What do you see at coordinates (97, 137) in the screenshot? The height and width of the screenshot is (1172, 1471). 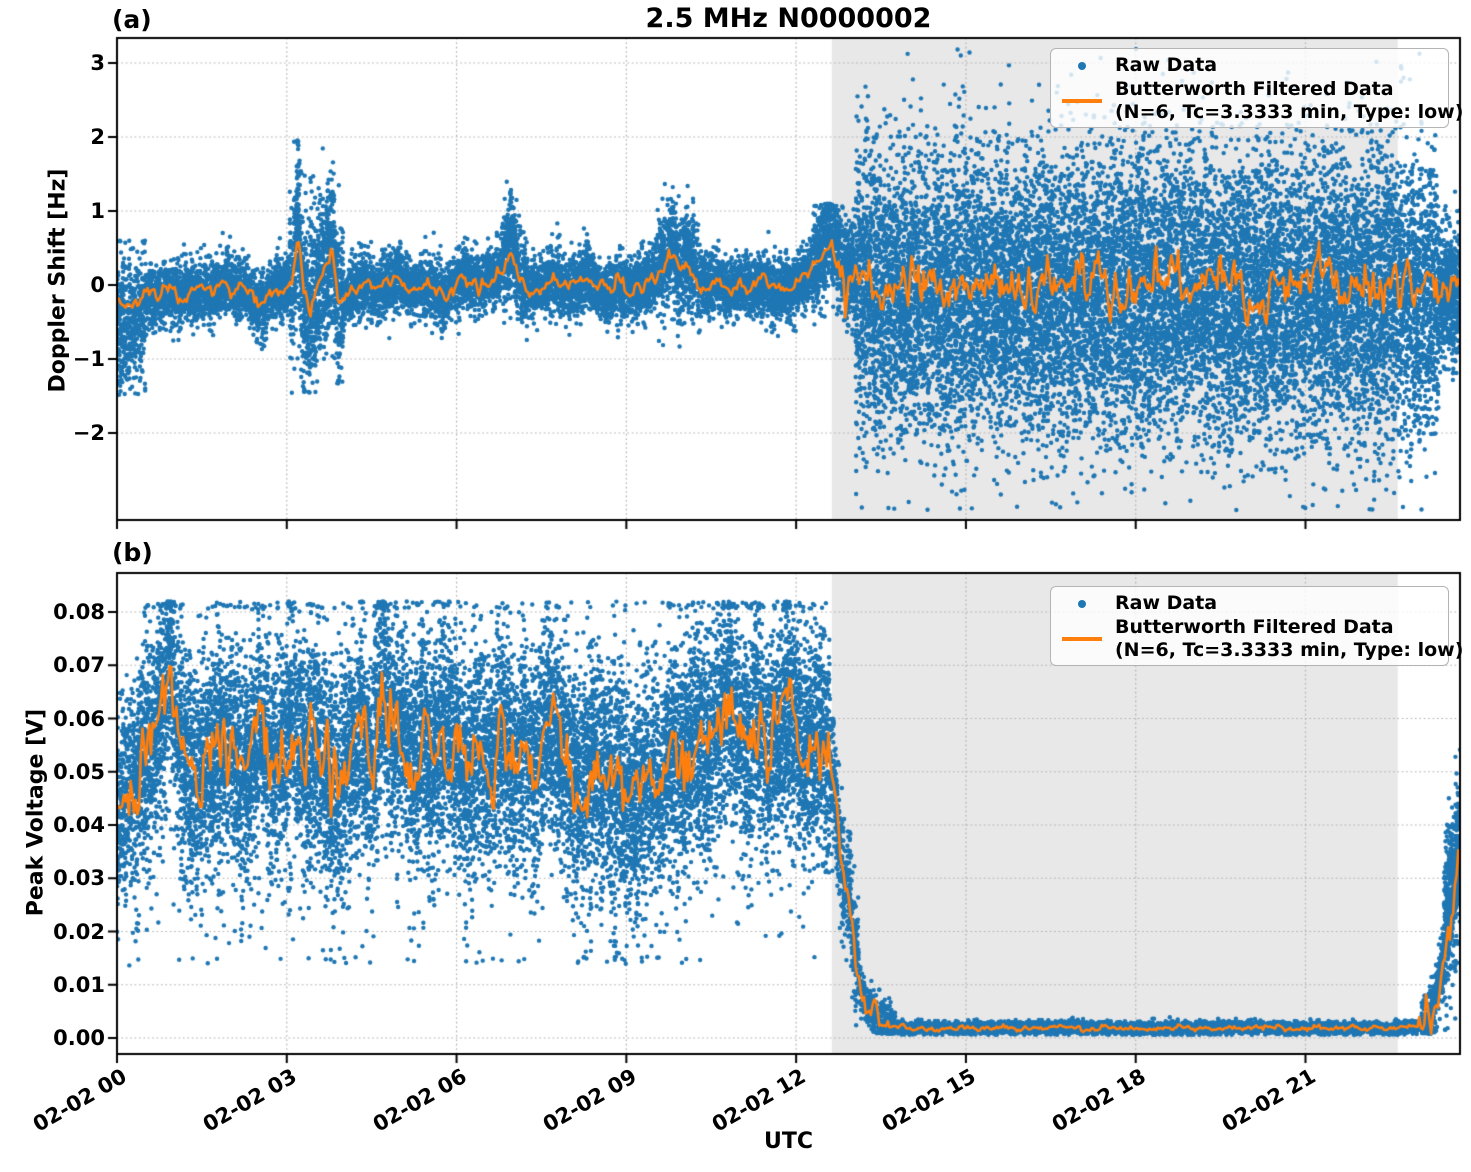 I see `y-tick-label: 2` at bounding box center [97, 137].